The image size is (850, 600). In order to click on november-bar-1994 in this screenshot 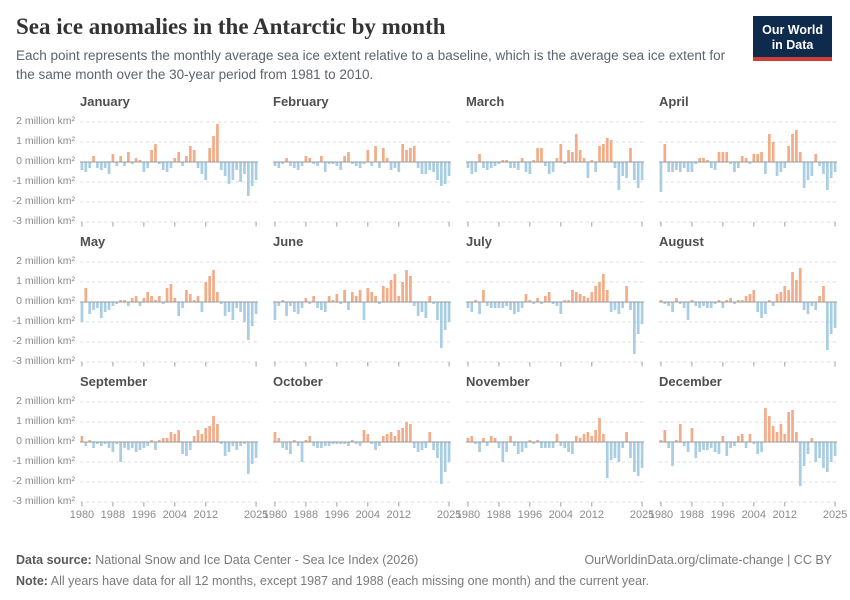, I will do `click(522, 447)`.